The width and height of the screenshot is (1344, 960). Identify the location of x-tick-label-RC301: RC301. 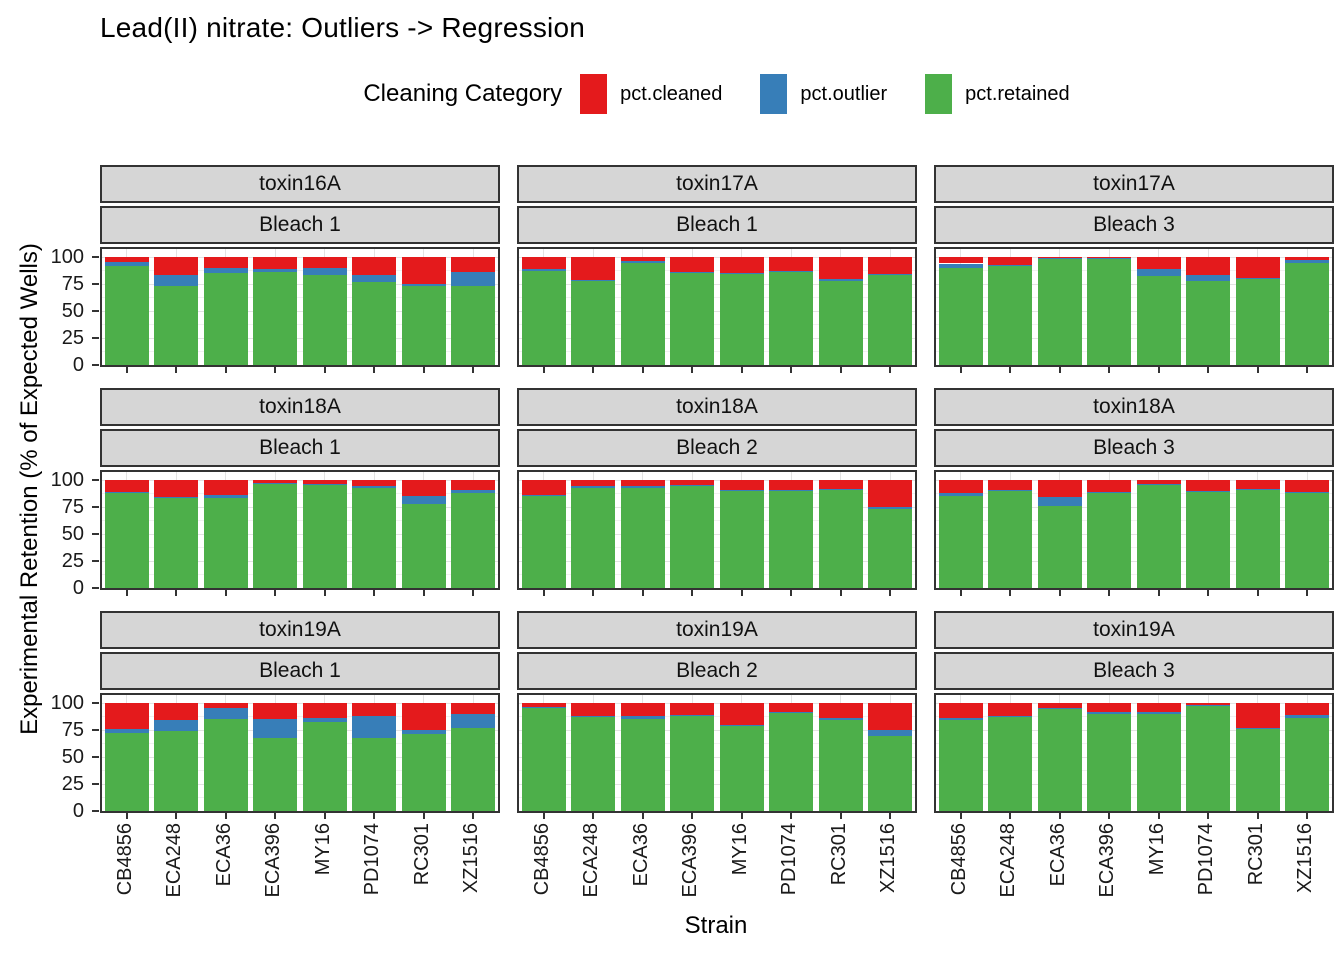
(838, 854).